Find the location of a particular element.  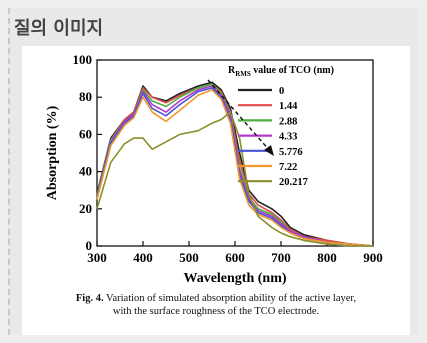

y-tick-label: 40 is located at coordinates (85, 171).